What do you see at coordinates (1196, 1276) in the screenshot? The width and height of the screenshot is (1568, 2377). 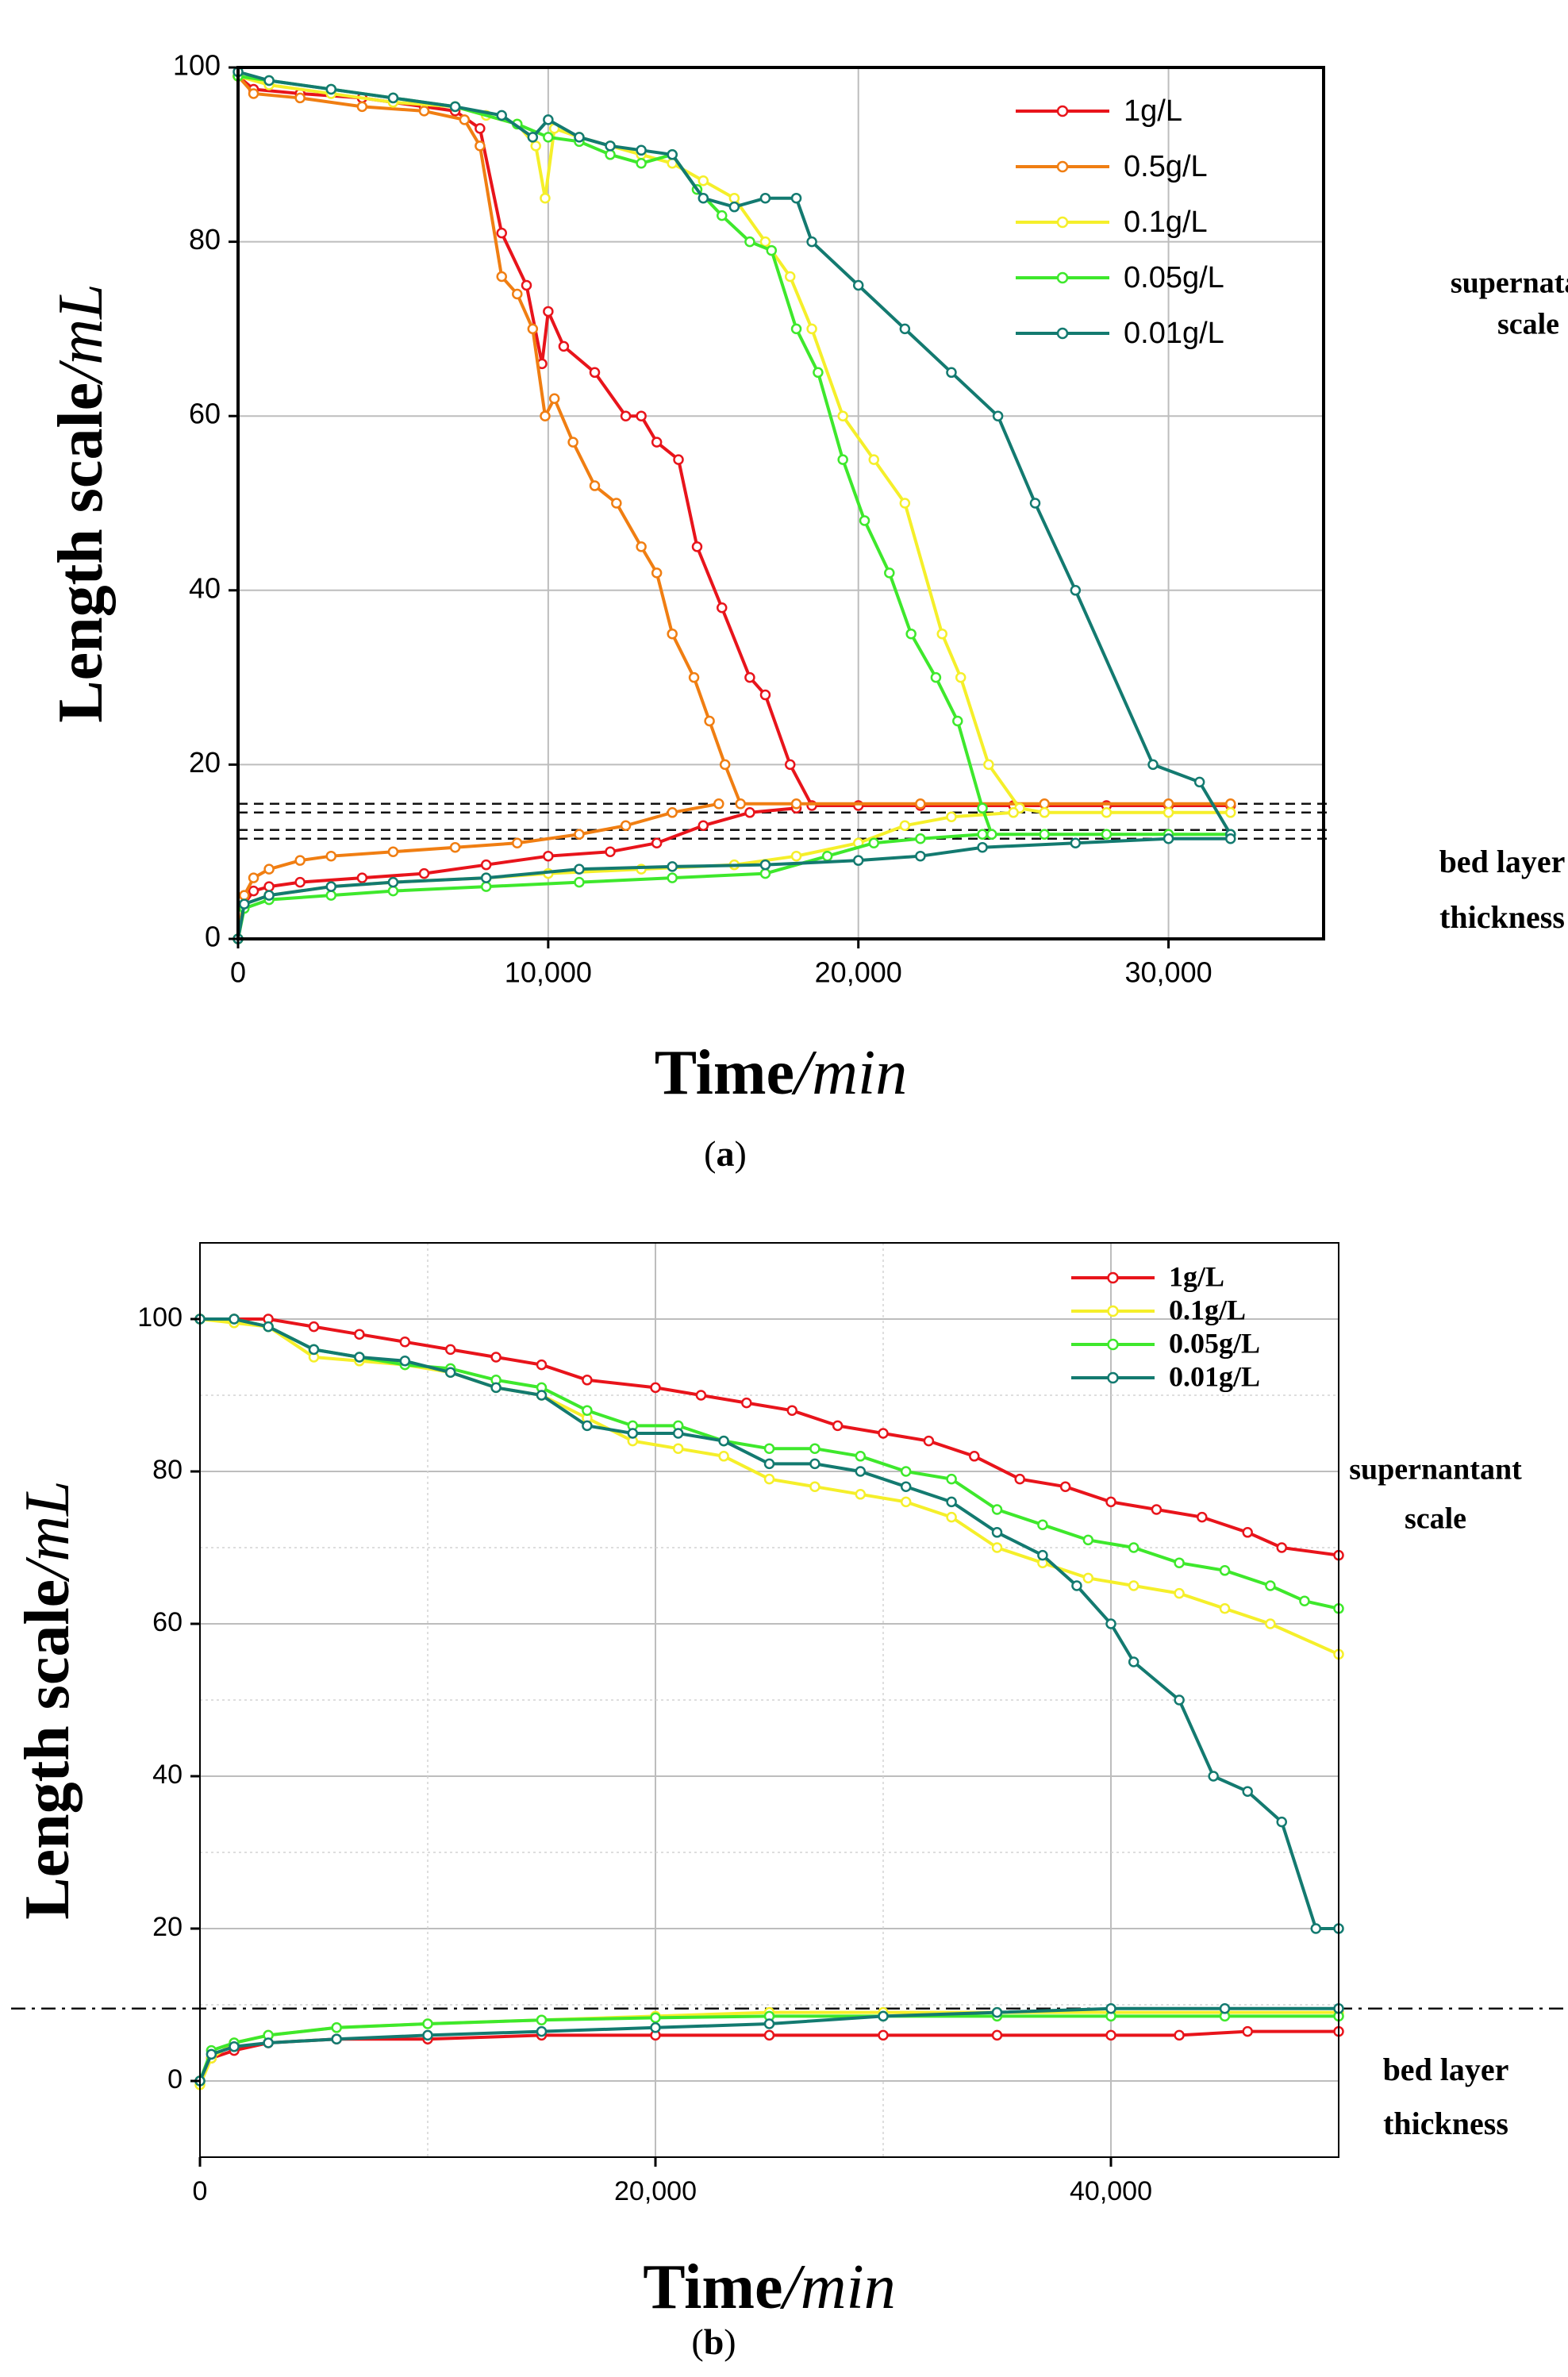 I see `legend-label: 1g/L` at bounding box center [1196, 1276].